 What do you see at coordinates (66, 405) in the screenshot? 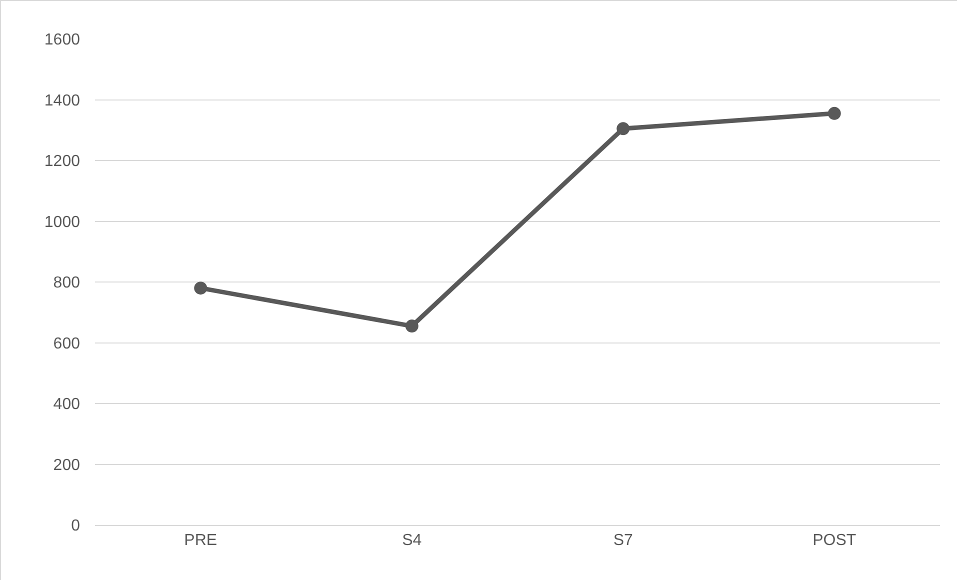
I see `y-tick-label: 400` at bounding box center [66, 405].